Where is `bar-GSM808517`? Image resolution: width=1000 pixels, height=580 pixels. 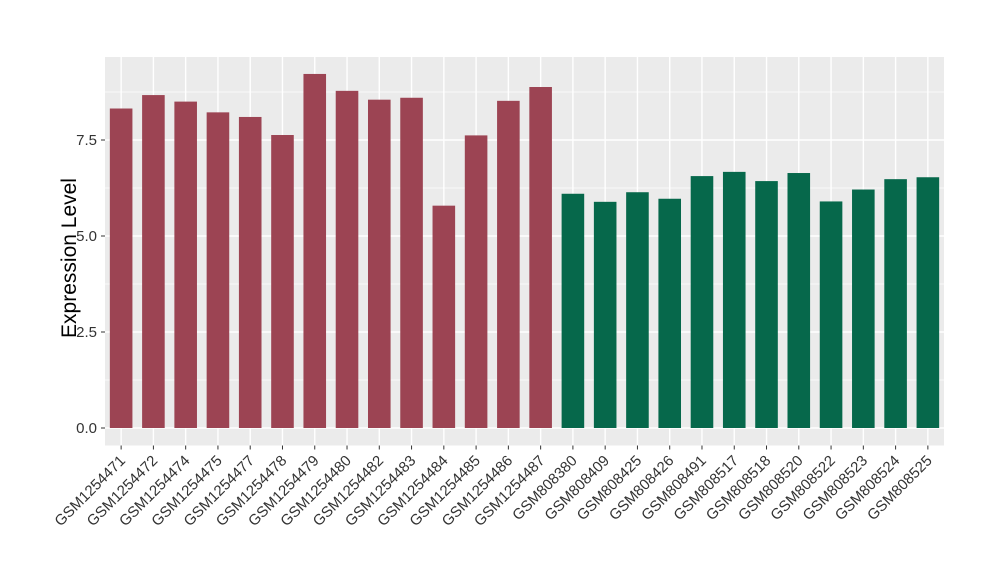 bar-GSM808517 is located at coordinates (734, 299).